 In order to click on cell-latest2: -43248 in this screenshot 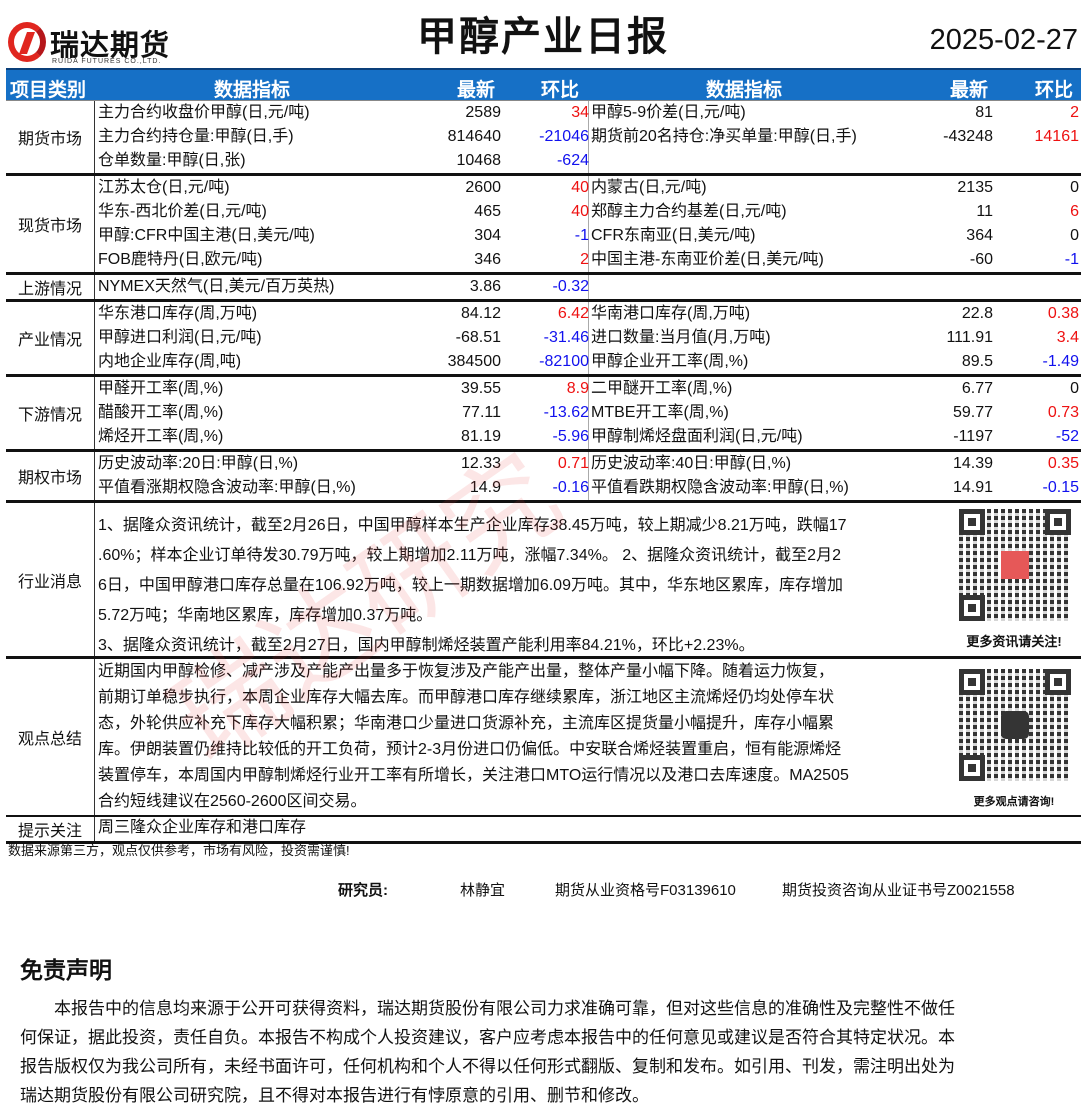, I will do `click(968, 136)`.